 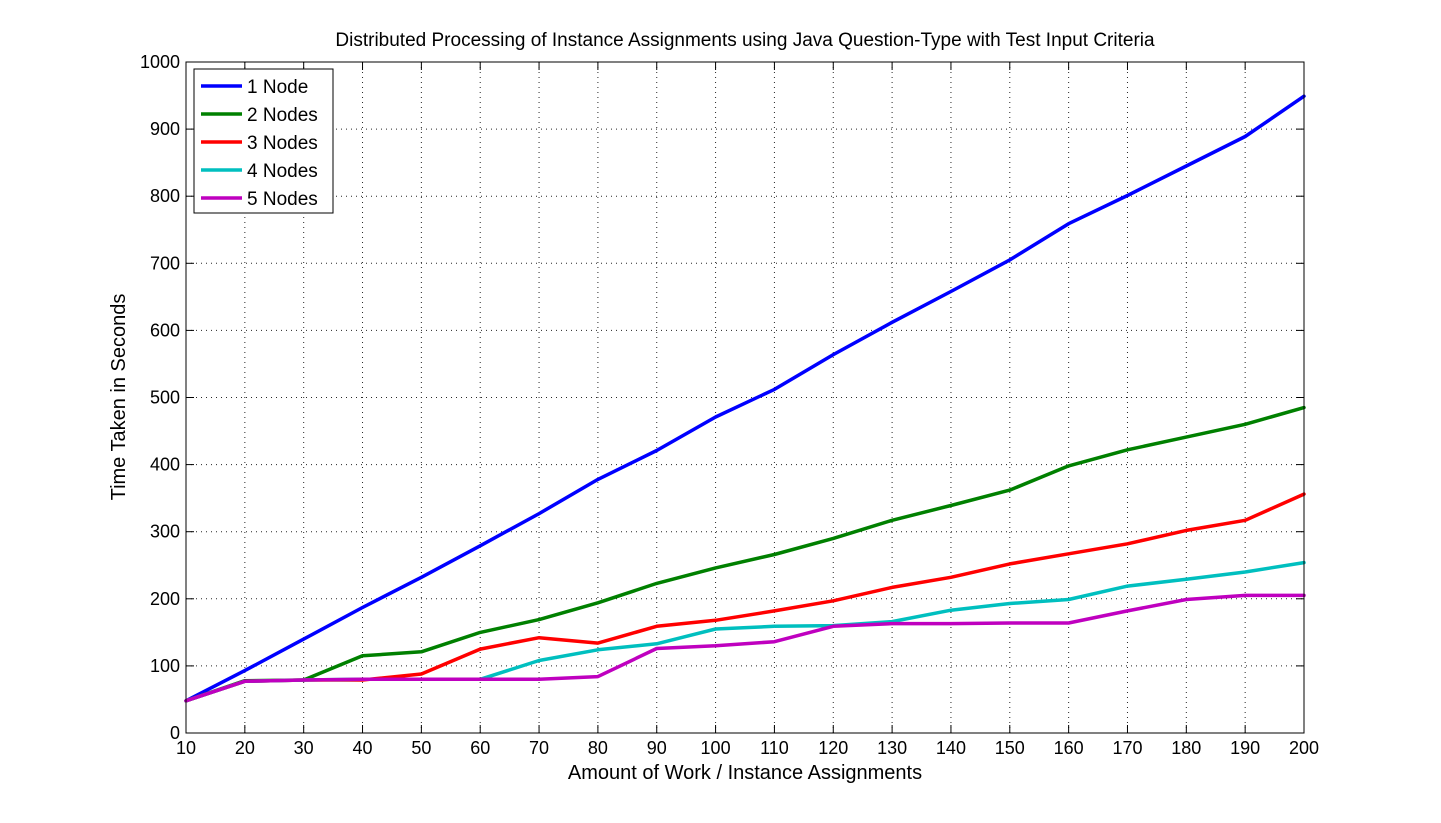 What do you see at coordinates (716, 748) in the screenshot?
I see `x-tick-label: 100` at bounding box center [716, 748].